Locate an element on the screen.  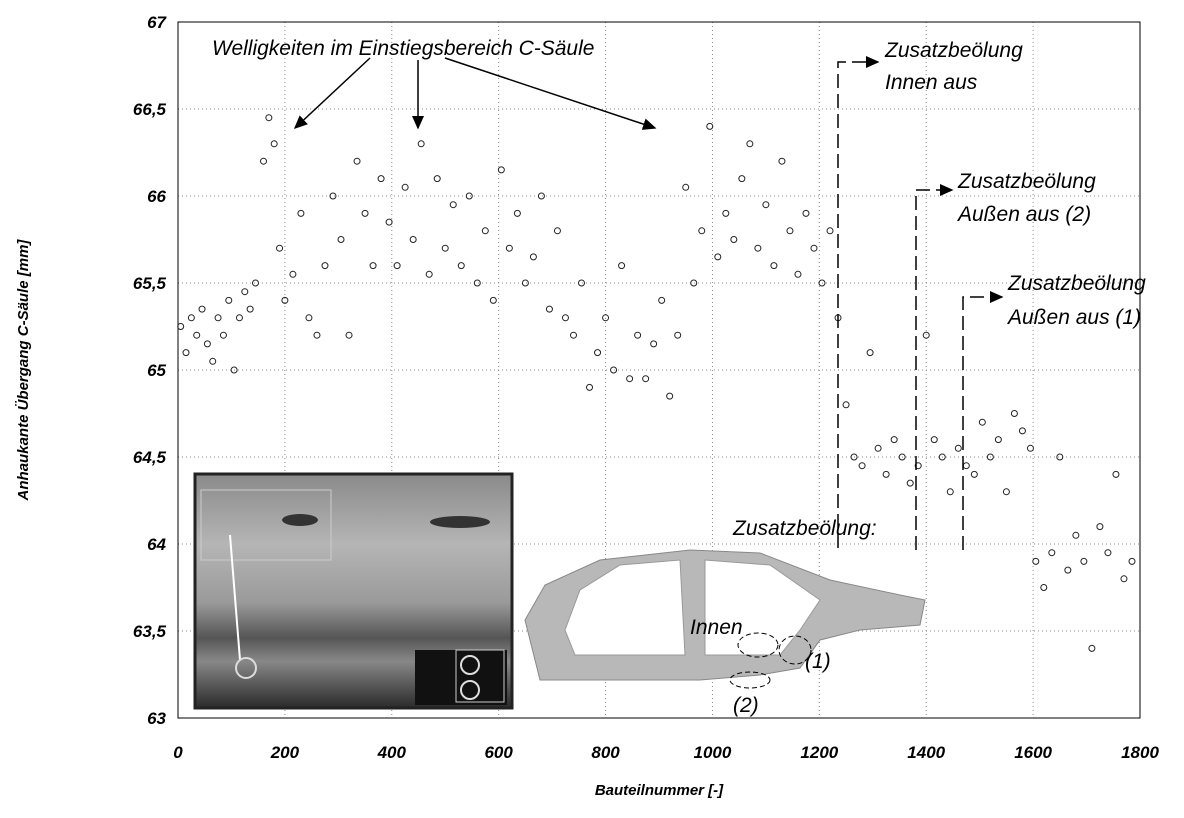
x-tick-label: 1800 is located at coordinates (1140, 752).